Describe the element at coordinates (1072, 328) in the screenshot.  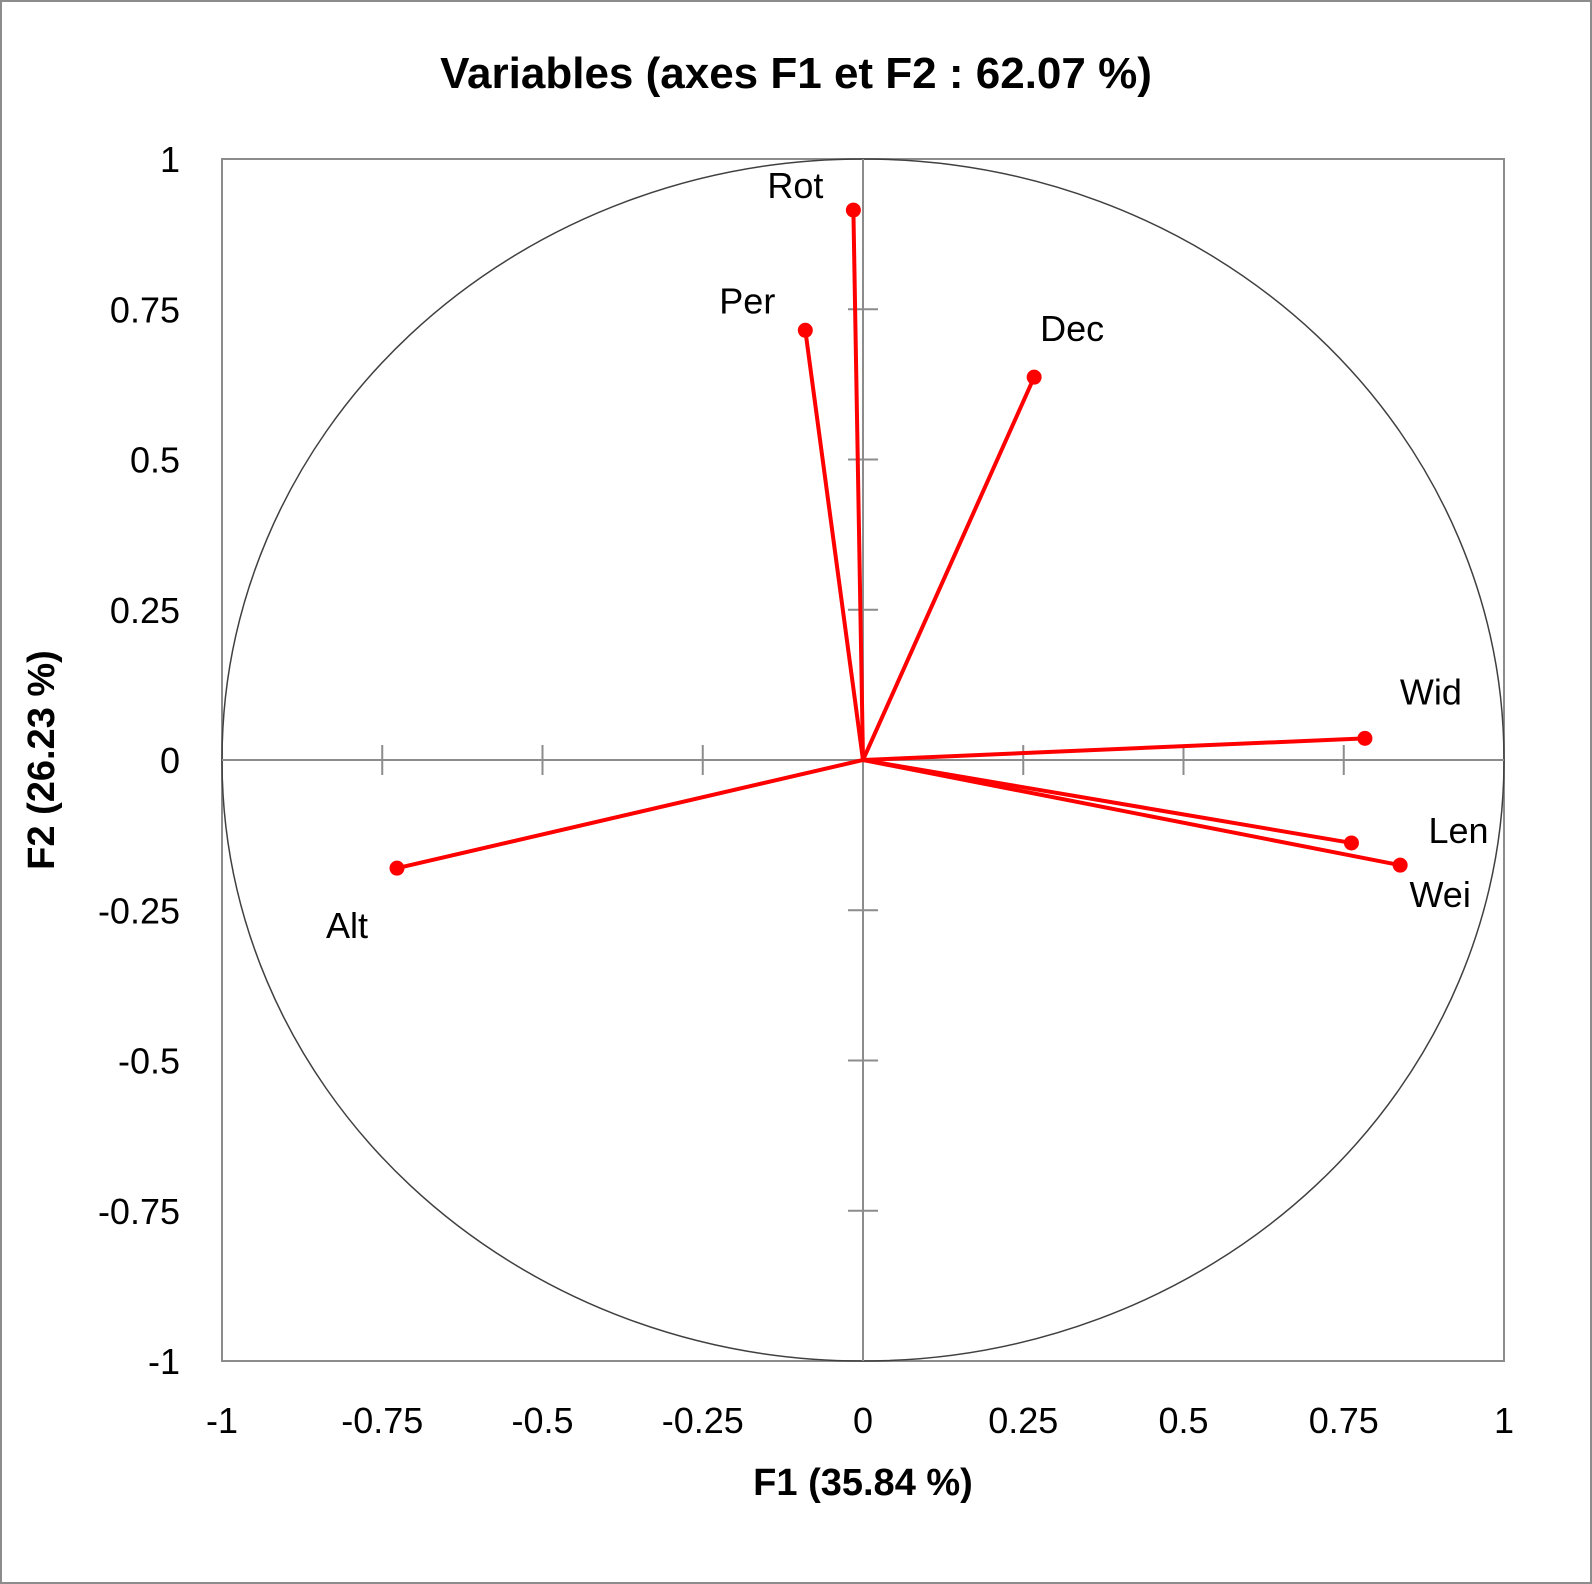
I see `label-dec: Dec` at that location.